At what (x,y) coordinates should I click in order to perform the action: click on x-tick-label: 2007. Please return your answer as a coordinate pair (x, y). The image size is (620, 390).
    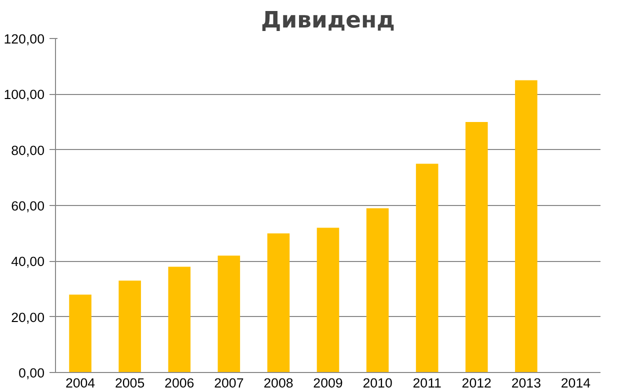
    Looking at the image, I should click on (229, 383).